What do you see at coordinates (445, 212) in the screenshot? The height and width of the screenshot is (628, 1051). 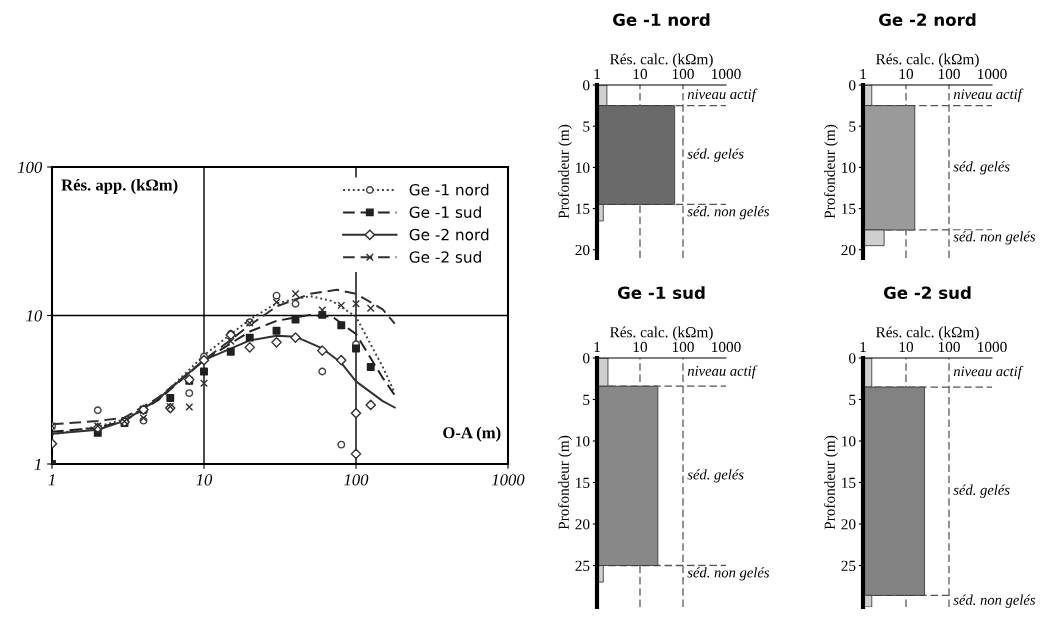 I see `legend-label: Ge -1 sud` at bounding box center [445, 212].